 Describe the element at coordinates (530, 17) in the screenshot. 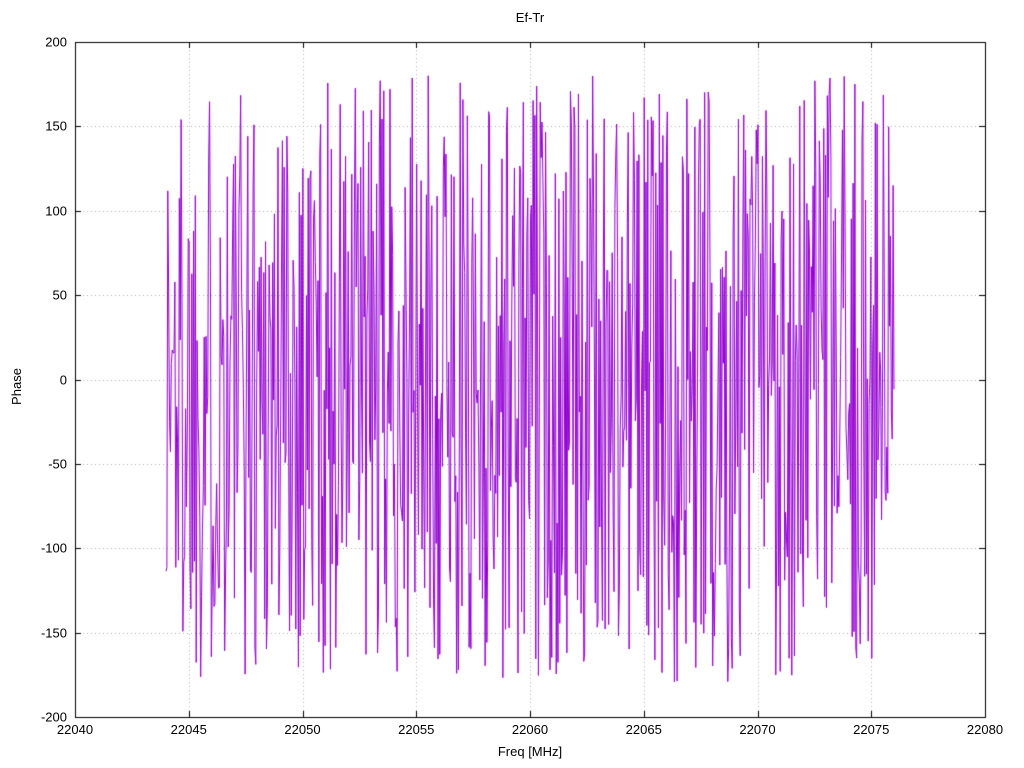

I see `chart-title: Ef-Tr` at that location.